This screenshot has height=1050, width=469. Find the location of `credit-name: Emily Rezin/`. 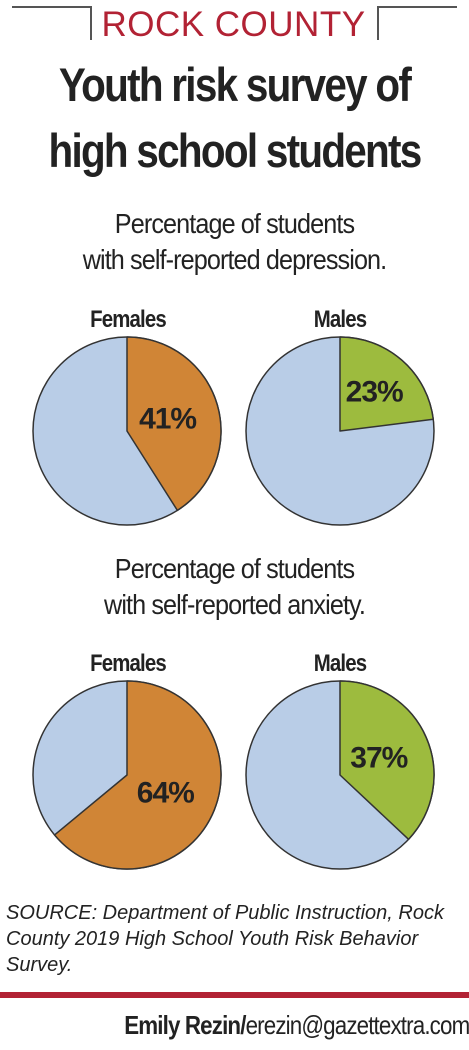

credit-name: Emily Rezin/ is located at coordinates (184, 1025).